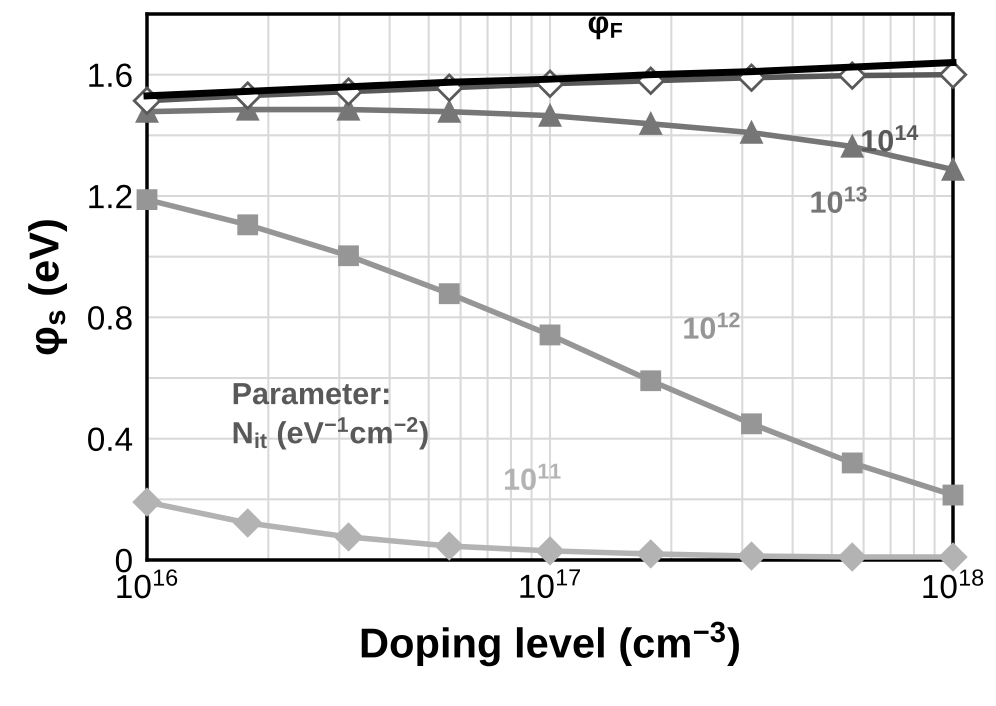  What do you see at coordinates (110, 439) in the screenshot?
I see `y-tick-label: 0.4` at bounding box center [110, 439].